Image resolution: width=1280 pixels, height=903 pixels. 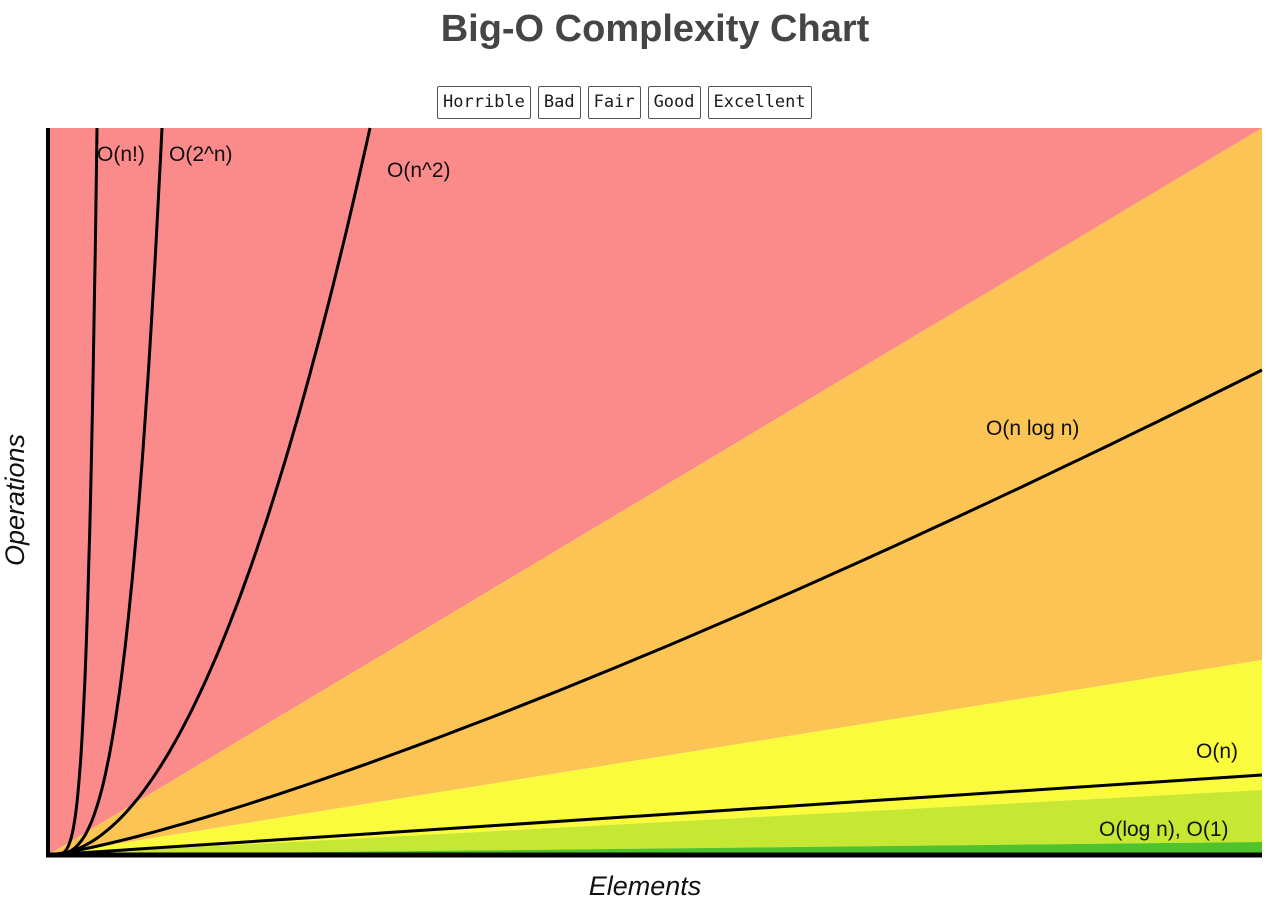 I want to click on legend: Horrible Bad Fair Good Excellent, so click(x=624, y=102).